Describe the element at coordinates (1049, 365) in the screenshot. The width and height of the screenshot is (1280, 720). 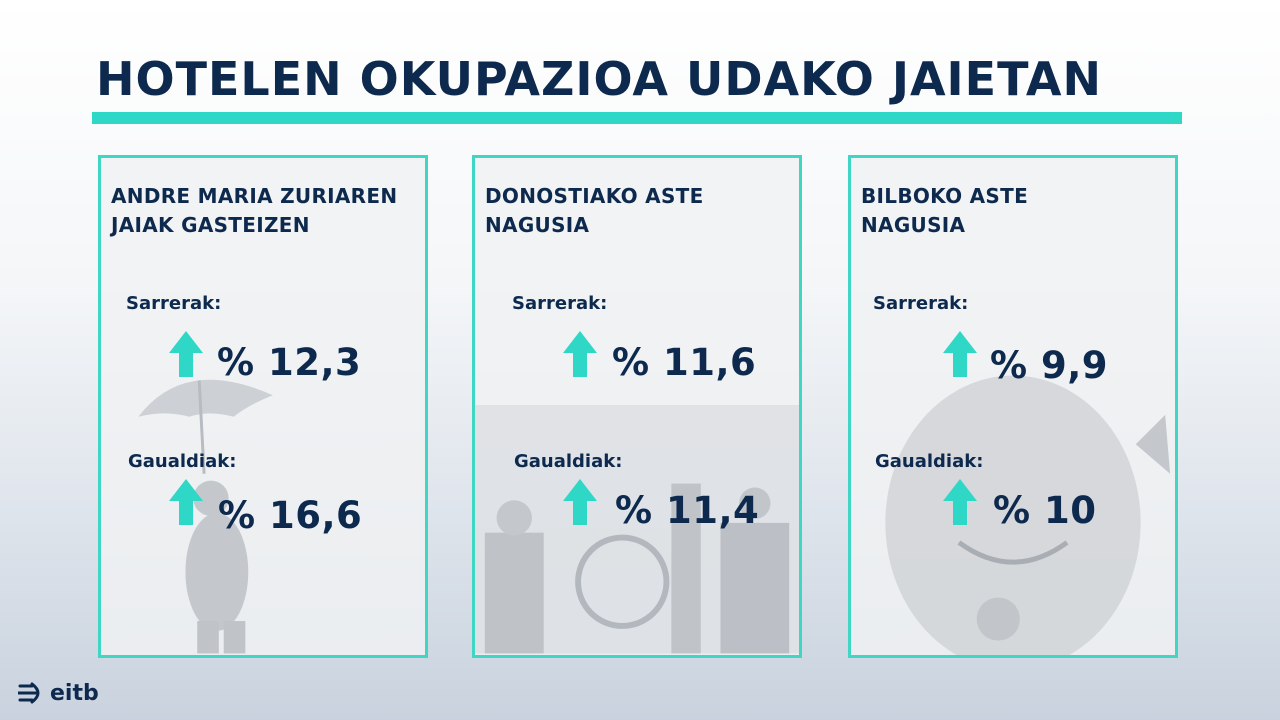
I see `entries-value: % 9,9` at that location.